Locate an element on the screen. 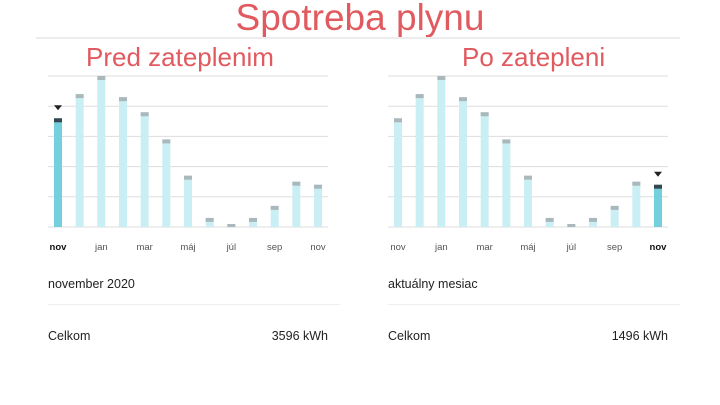 The width and height of the screenshot is (720, 405). panel-title: Po zatepleni is located at coordinates (534, 57).